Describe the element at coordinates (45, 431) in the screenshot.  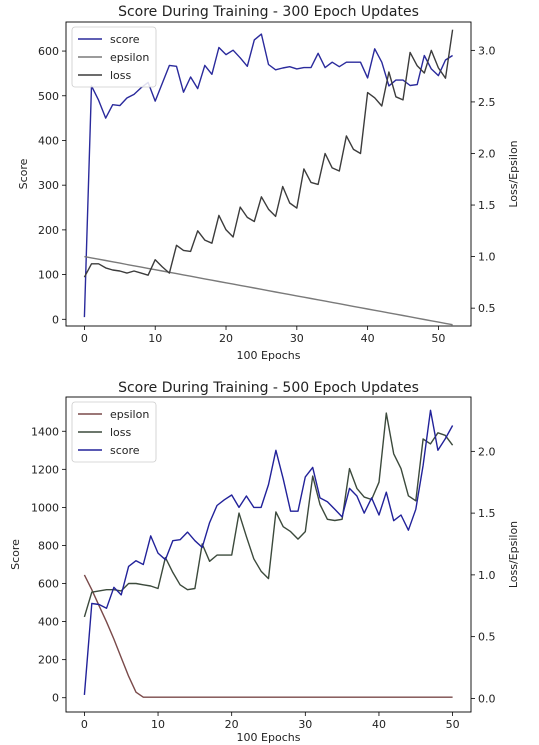
I see `y-tick-label: 1400` at that location.